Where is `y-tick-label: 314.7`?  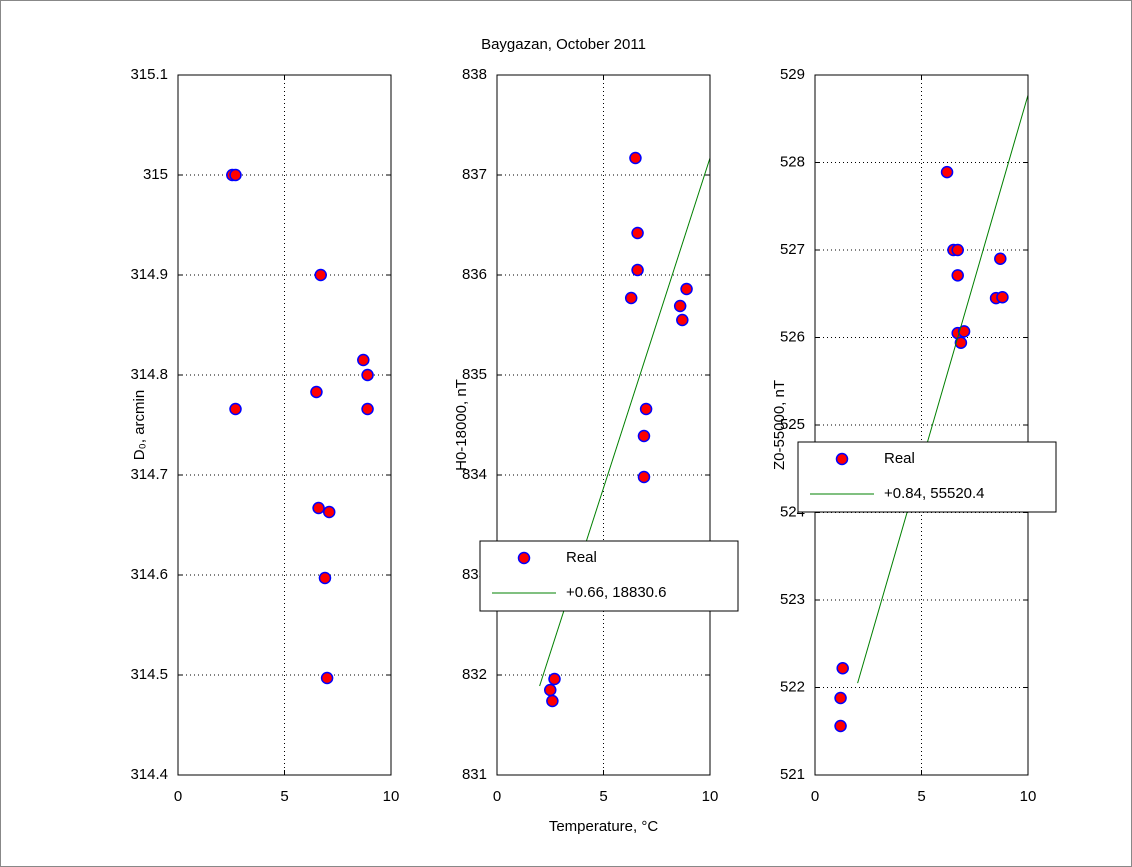
y-tick-label: 314.7 is located at coordinates (149, 474).